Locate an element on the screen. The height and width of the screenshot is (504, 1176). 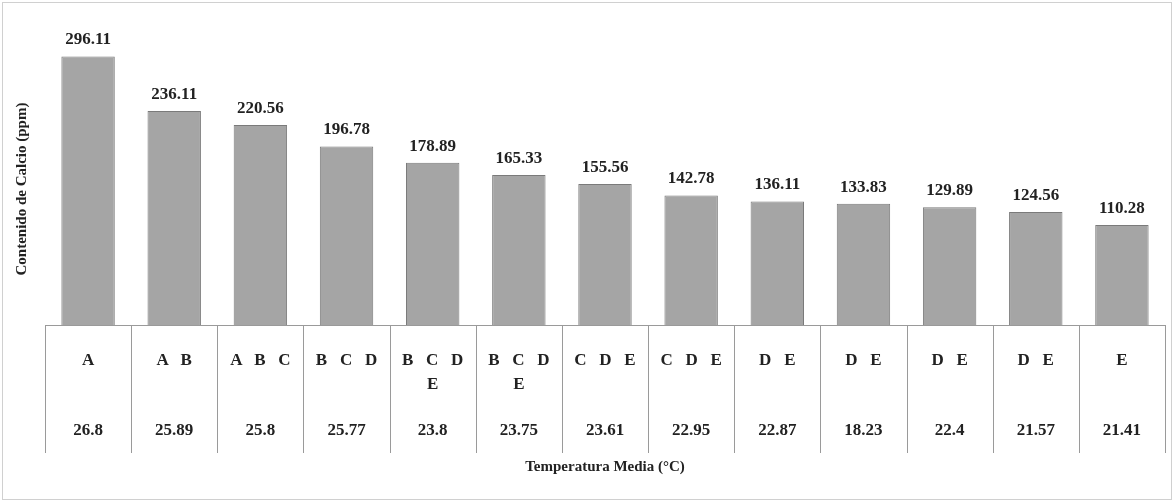
data-label: 220.56 is located at coordinates (260, 107).